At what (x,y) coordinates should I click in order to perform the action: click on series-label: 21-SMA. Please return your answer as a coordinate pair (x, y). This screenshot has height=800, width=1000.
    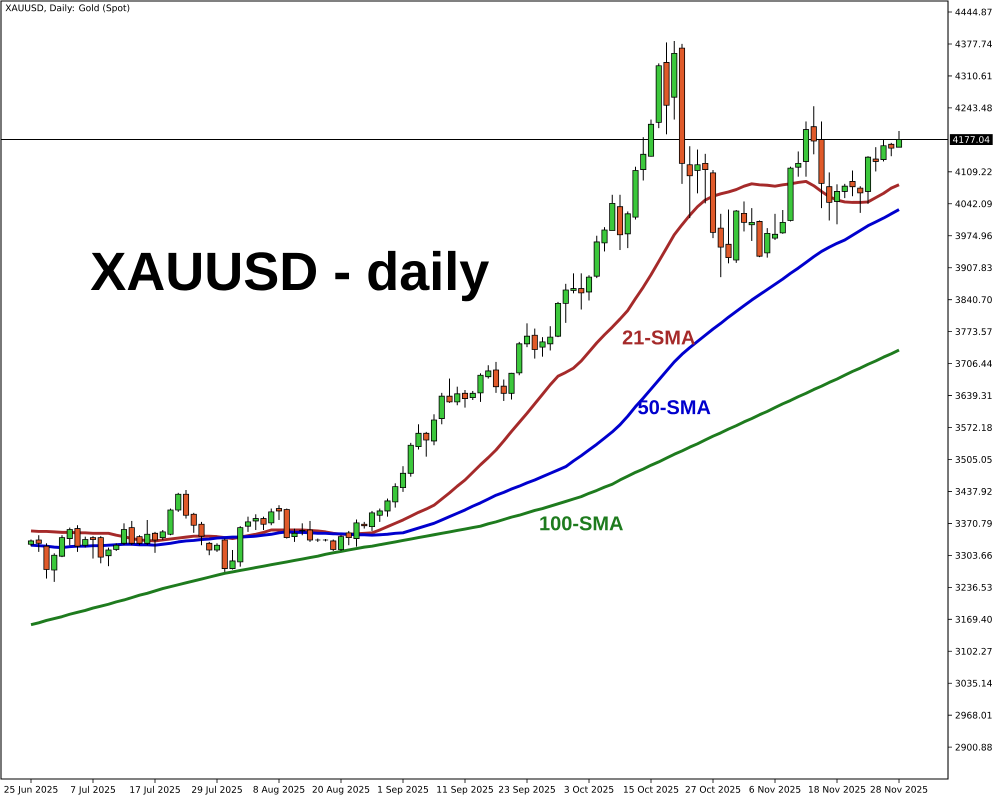
    Looking at the image, I should click on (658, 337).